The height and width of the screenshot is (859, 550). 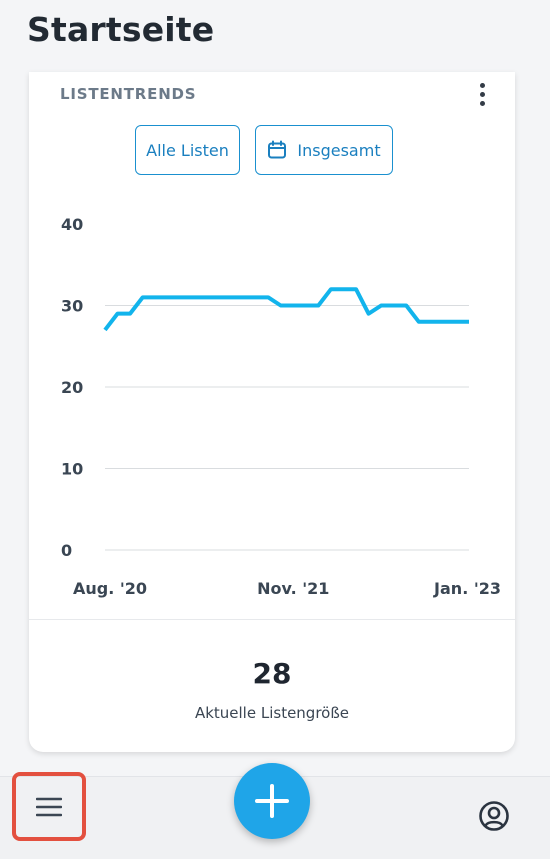 What do you see at coordinates (482, 85) in the screenshot?
I see `more-vertical-icon` at bounding box center [482, 85].